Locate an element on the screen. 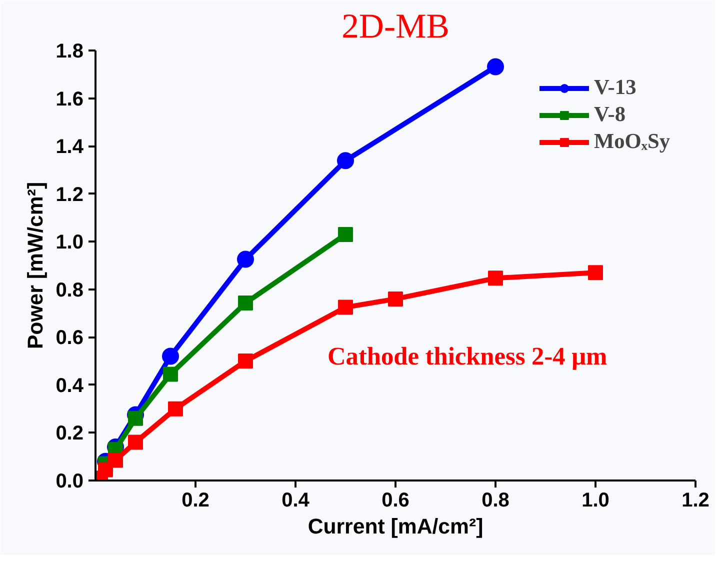 This screenshot has height=562, width=723. y-tick-label: 0.4 is located at coordinates (70, 385).